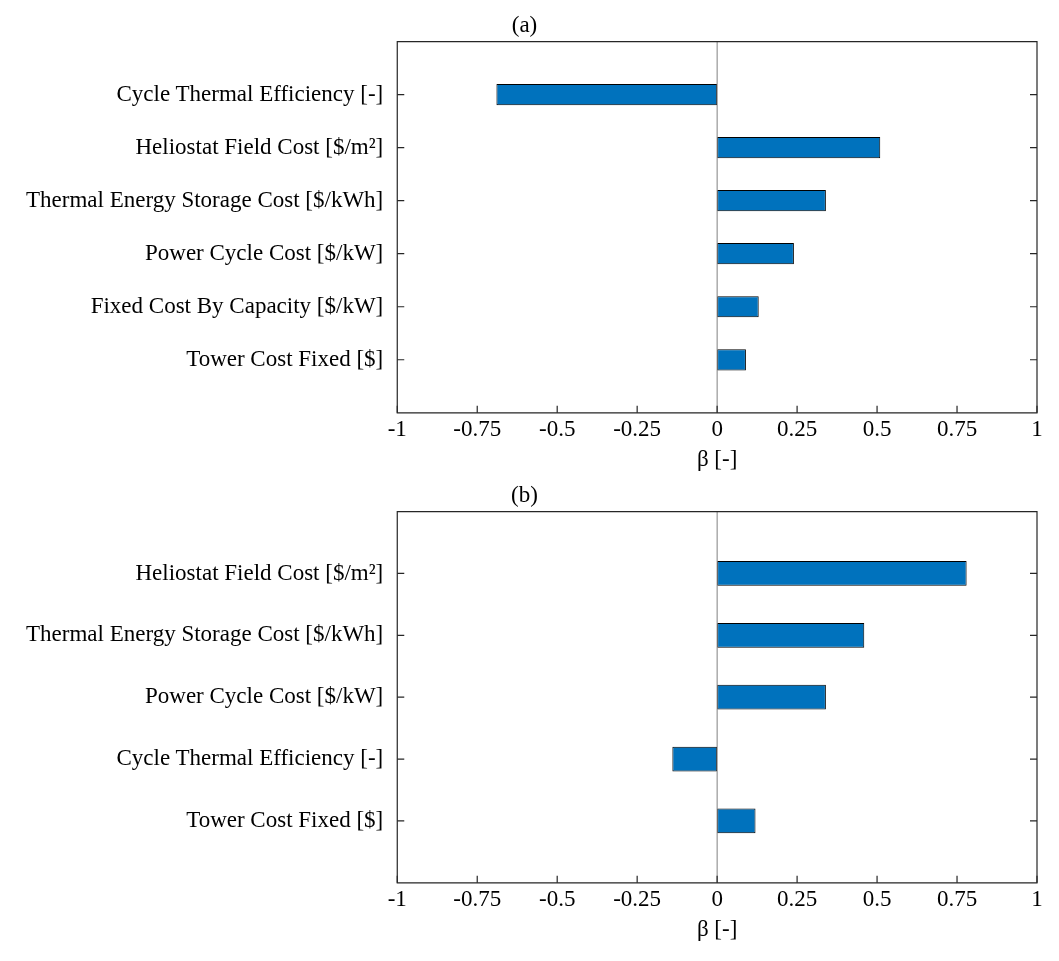  Describe the element at coordinates (524, 24) in the screenshot. I see `chart-title: (a)` at that location.